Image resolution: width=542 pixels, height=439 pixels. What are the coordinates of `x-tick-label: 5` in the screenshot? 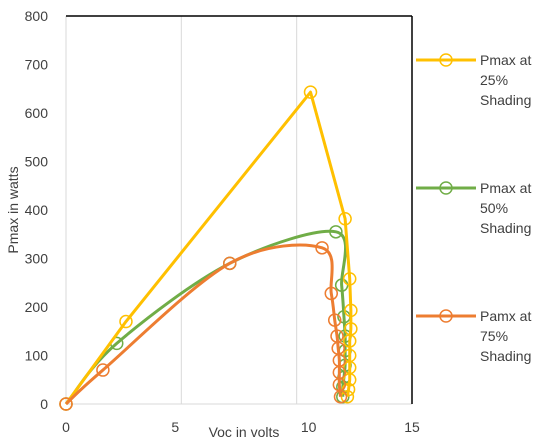 It's located at (175, 427).